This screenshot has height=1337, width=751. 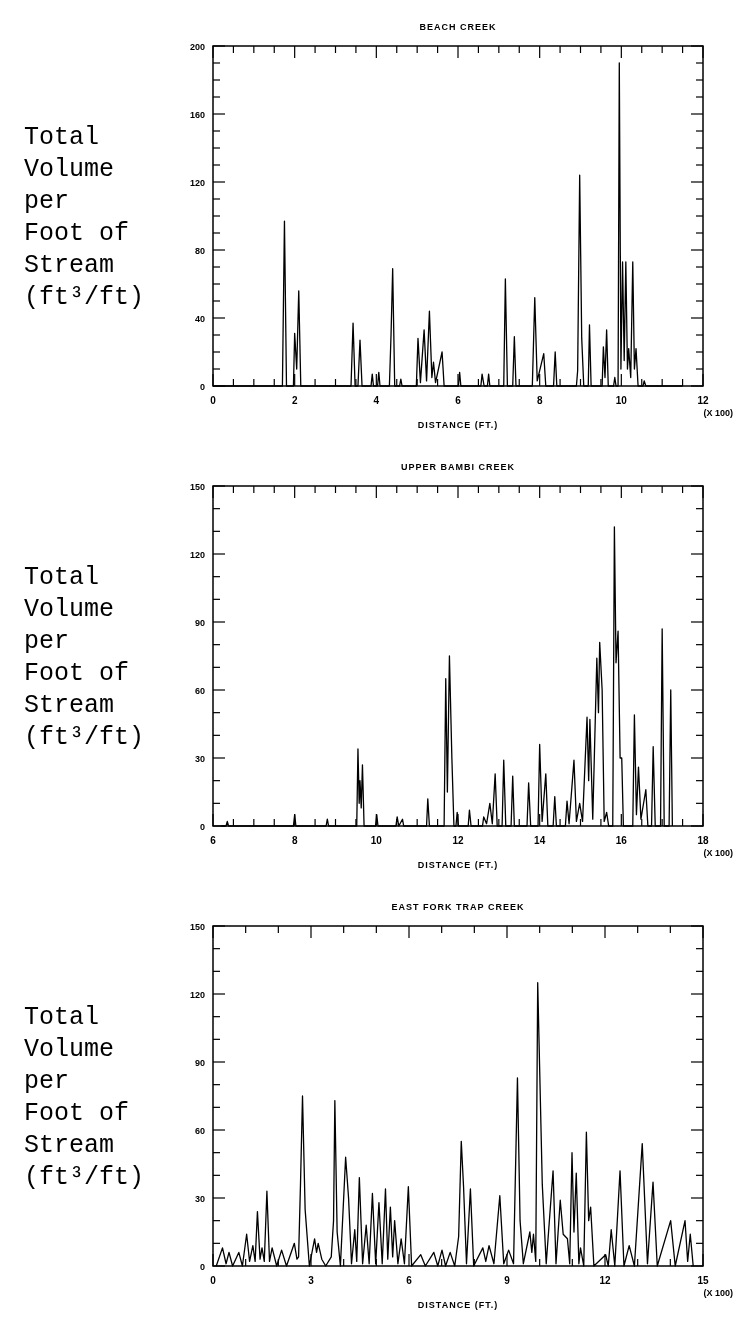 What do you see at coordinates (540, 840) in the screenshot?
I see `x-tick-label: 14` at bounding box center [540, 840].